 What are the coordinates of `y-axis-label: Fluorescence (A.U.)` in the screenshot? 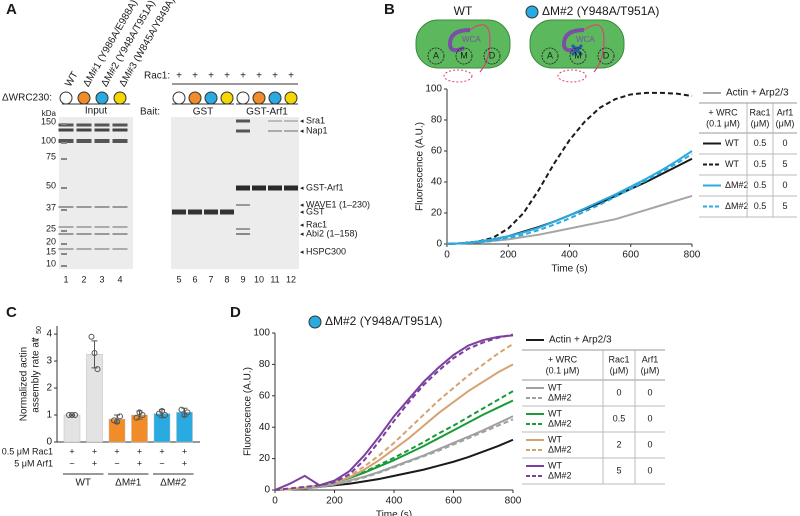 It's located at (420, 166).